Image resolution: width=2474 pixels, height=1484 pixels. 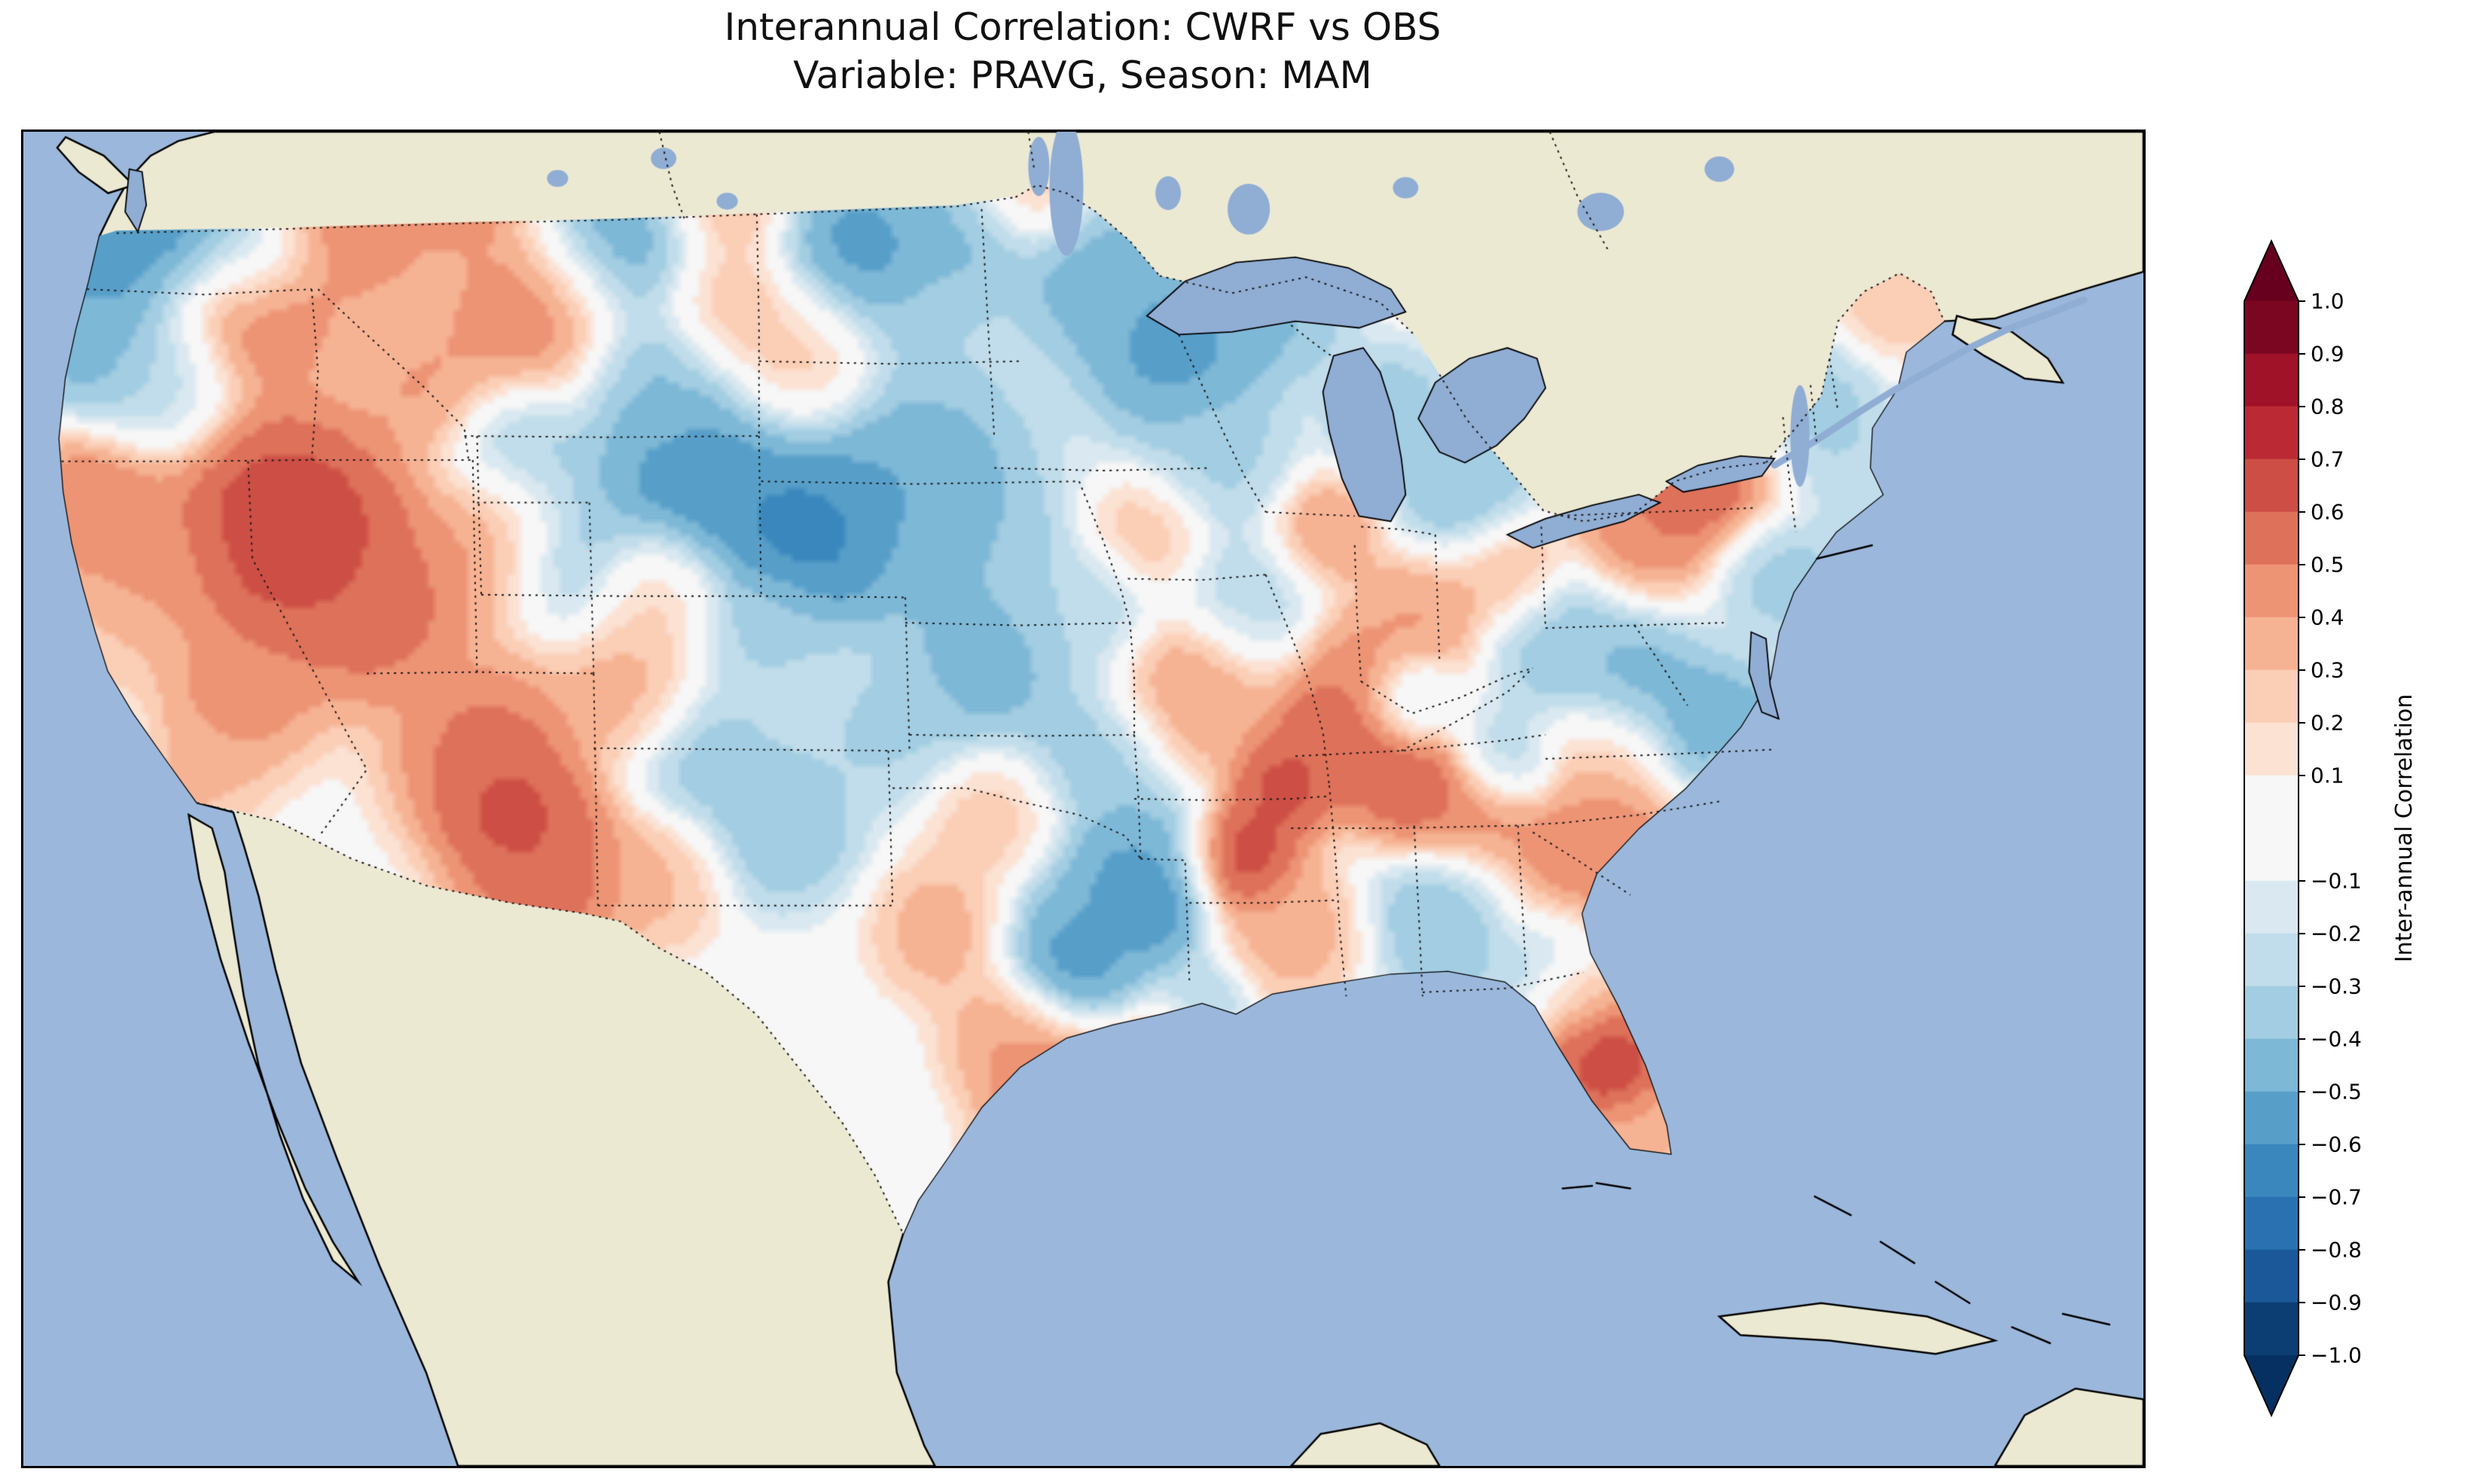 What do you see at coordinates (2336, 881) in the screenshot?
I see `colorbar-tick-label: −0.1` at bounding box center [2336, 881].